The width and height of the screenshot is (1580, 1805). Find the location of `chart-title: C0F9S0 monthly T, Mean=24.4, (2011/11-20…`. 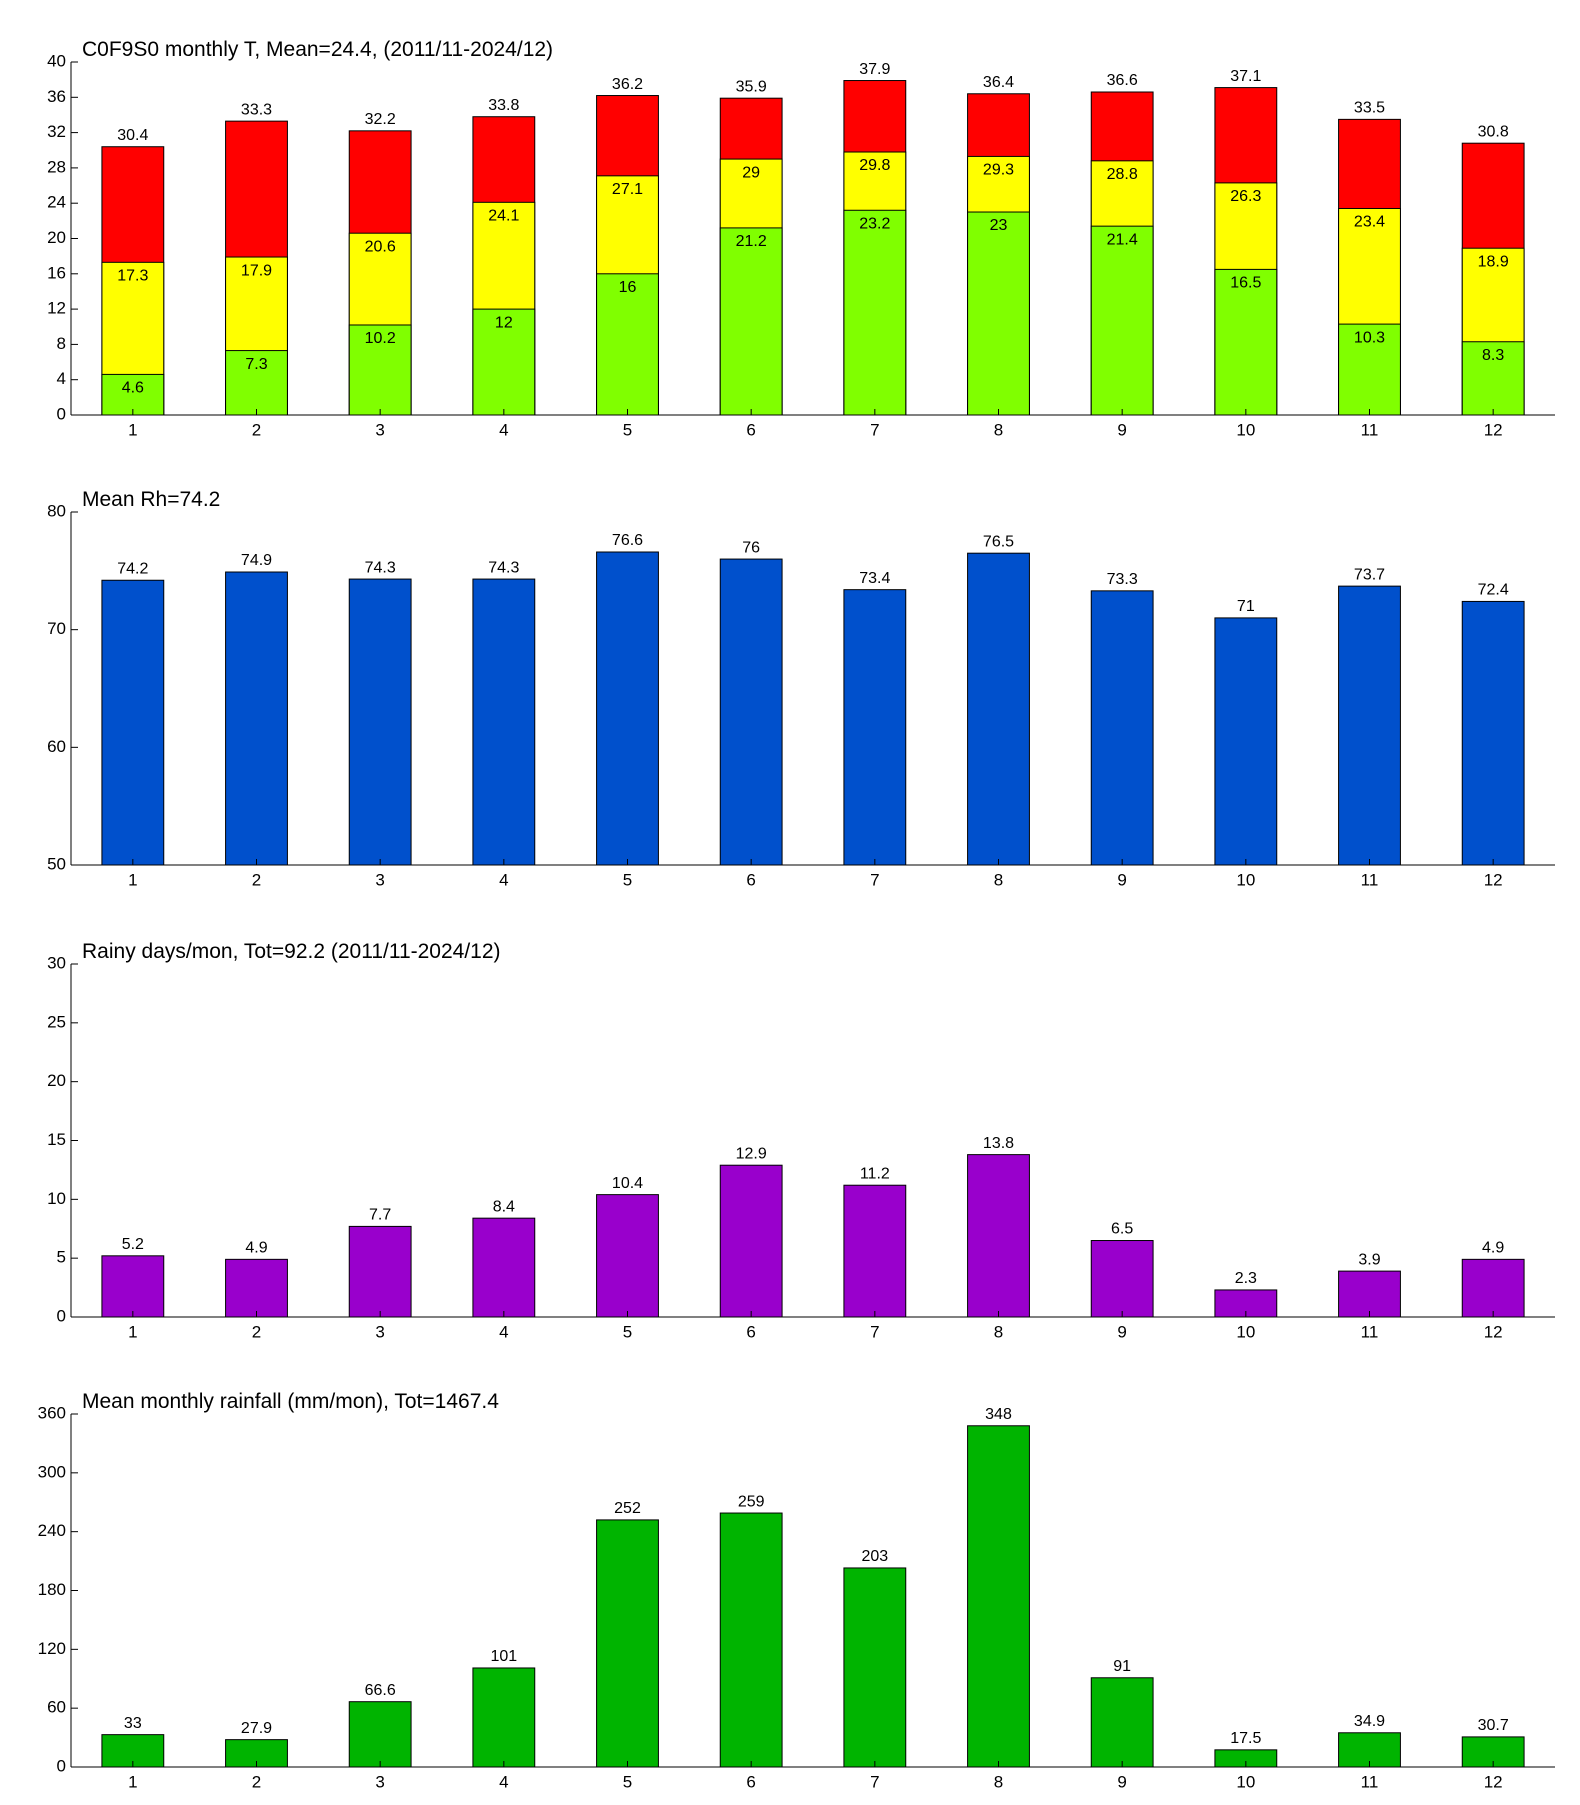

chart-title: C0F9S0 monthly T, Mean=24.4, (2011/11-20… is located at coordinates (317, 49).